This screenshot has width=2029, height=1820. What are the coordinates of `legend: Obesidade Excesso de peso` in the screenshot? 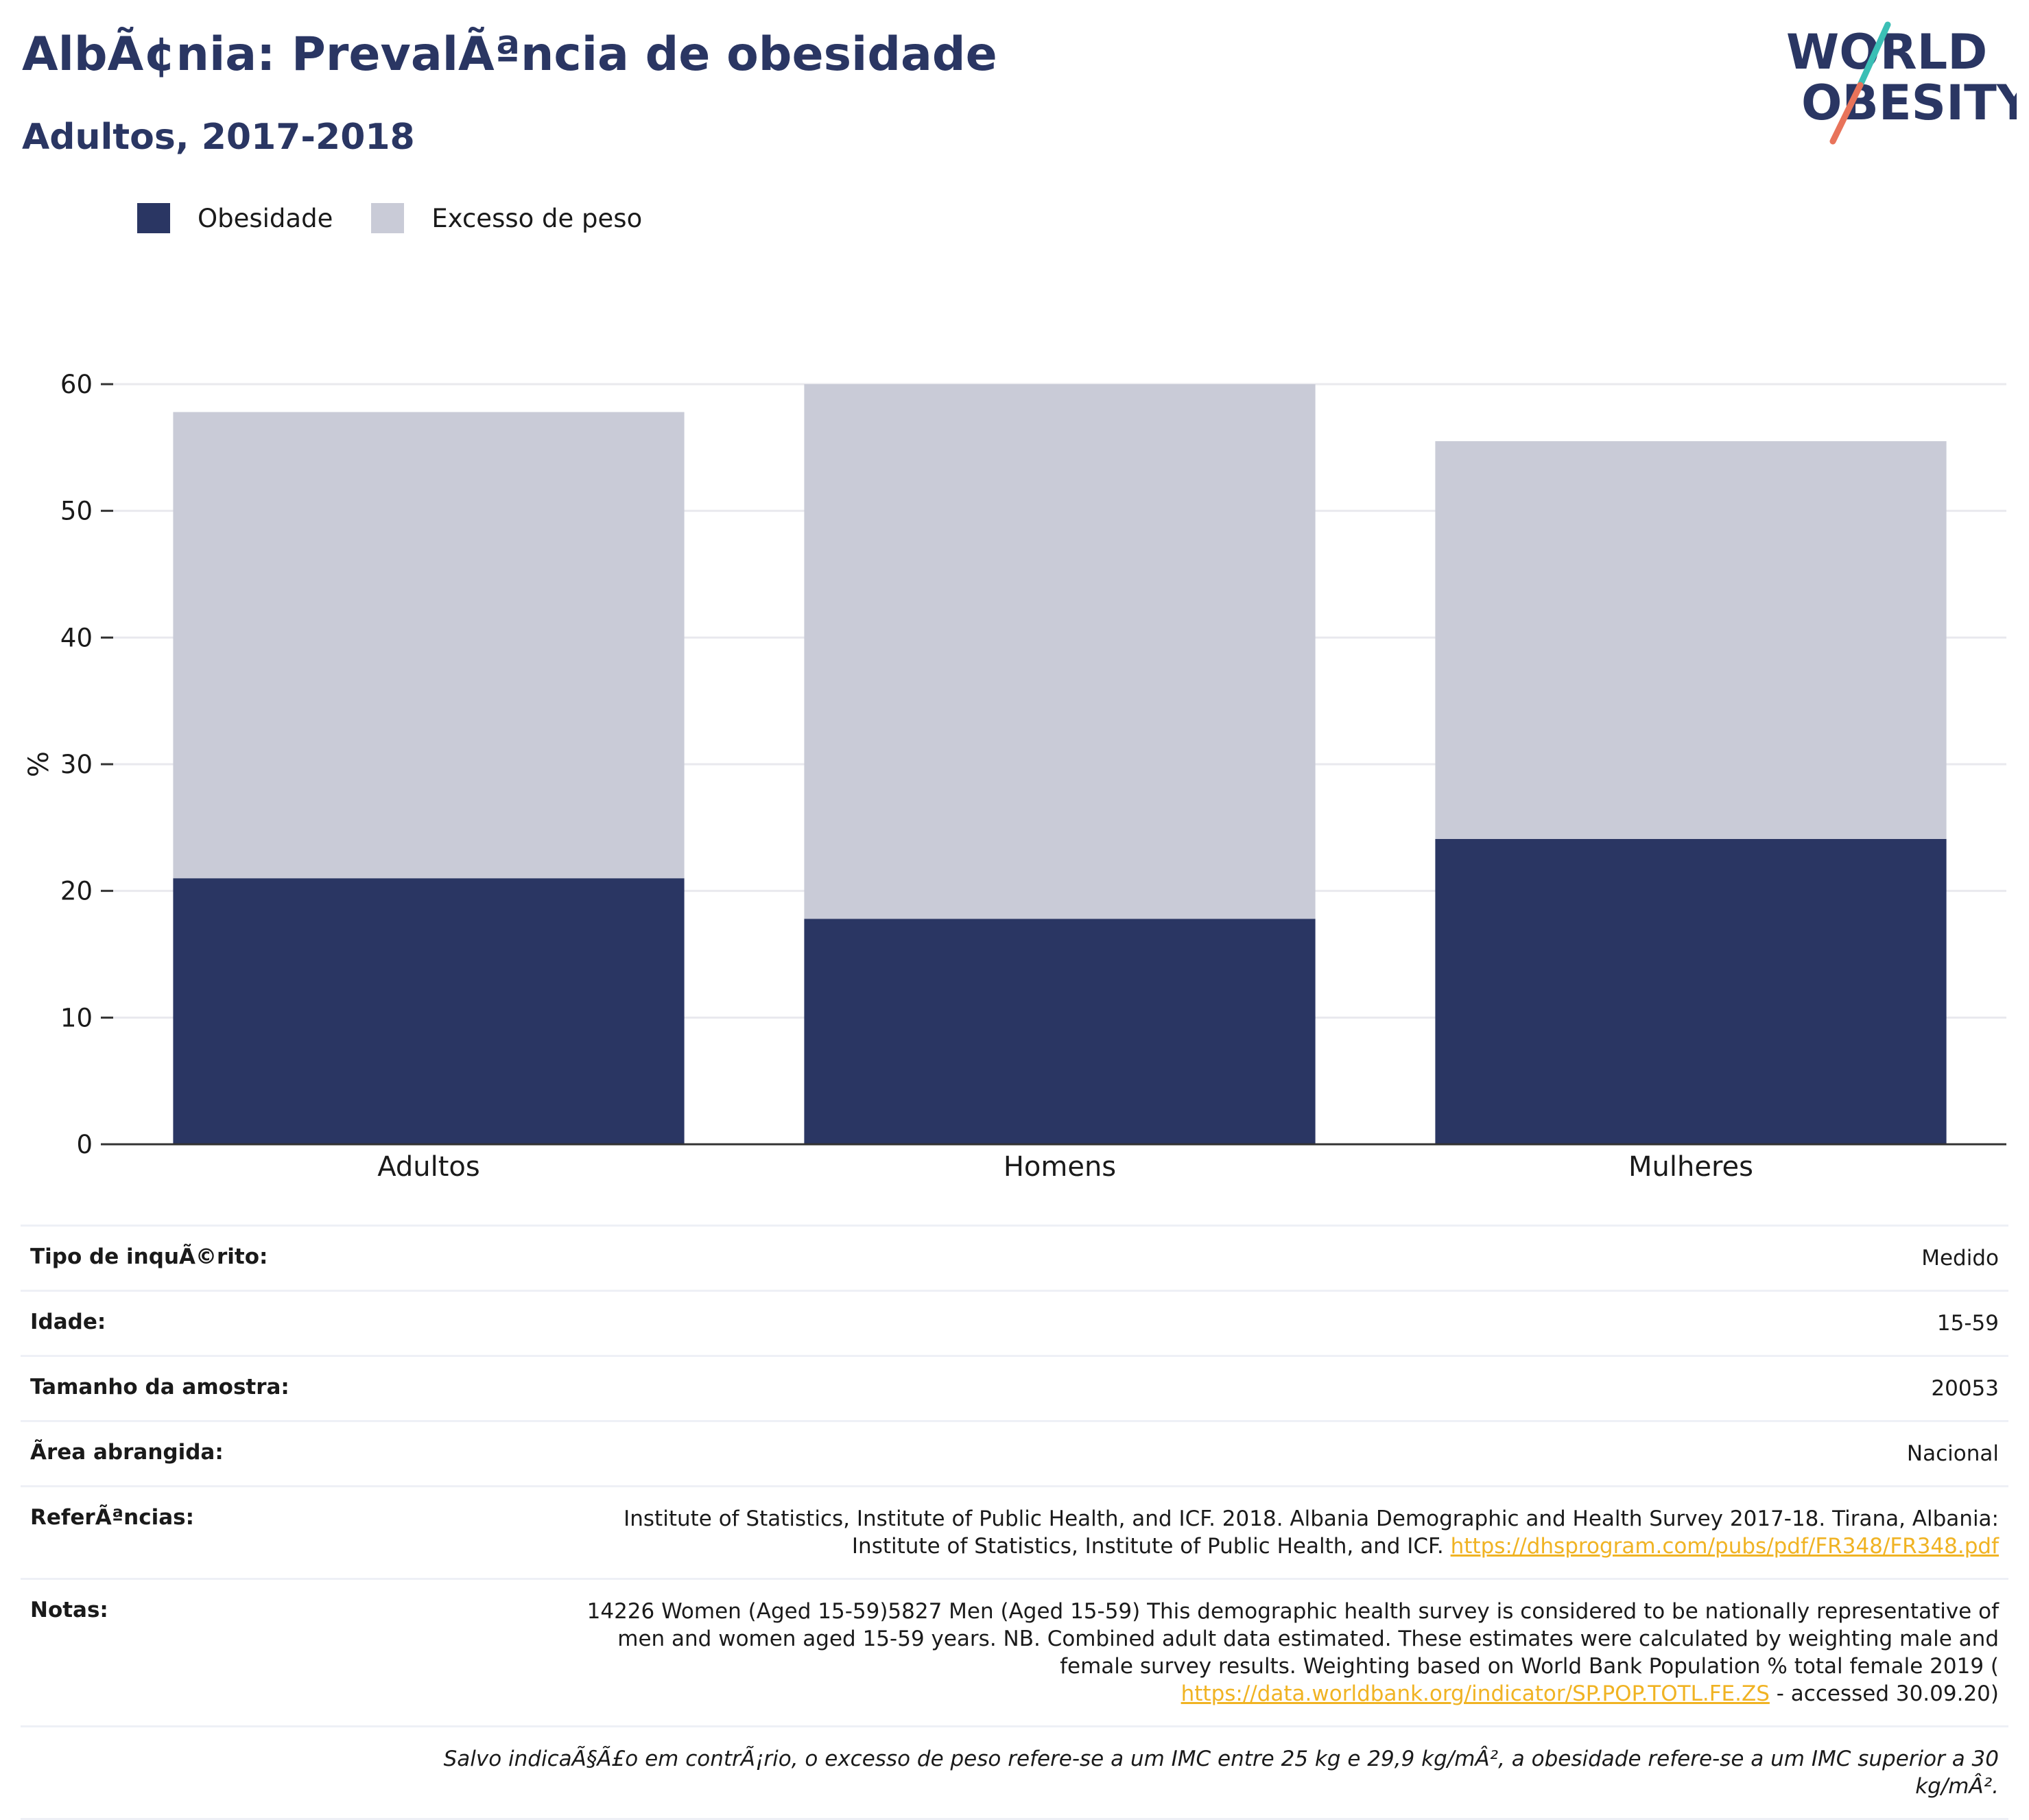 It's located at (408, 218).